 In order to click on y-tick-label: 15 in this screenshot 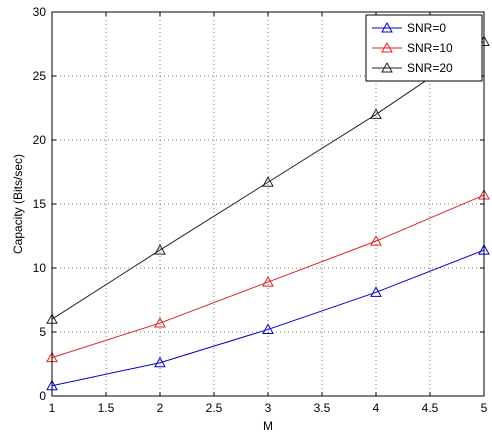, I will do `click(40, 204)`.